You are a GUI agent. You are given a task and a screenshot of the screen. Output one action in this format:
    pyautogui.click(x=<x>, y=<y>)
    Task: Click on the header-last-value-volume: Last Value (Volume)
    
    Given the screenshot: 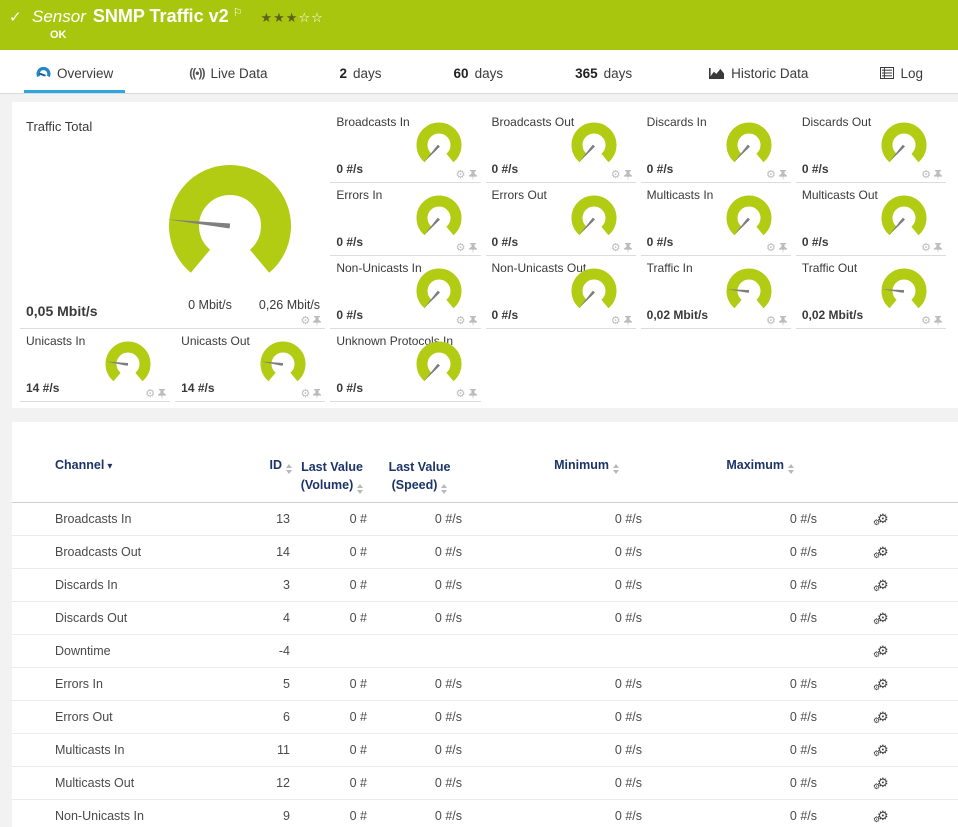 What is the action you would take?
    pyautogui.click(x=332, y=477)
    